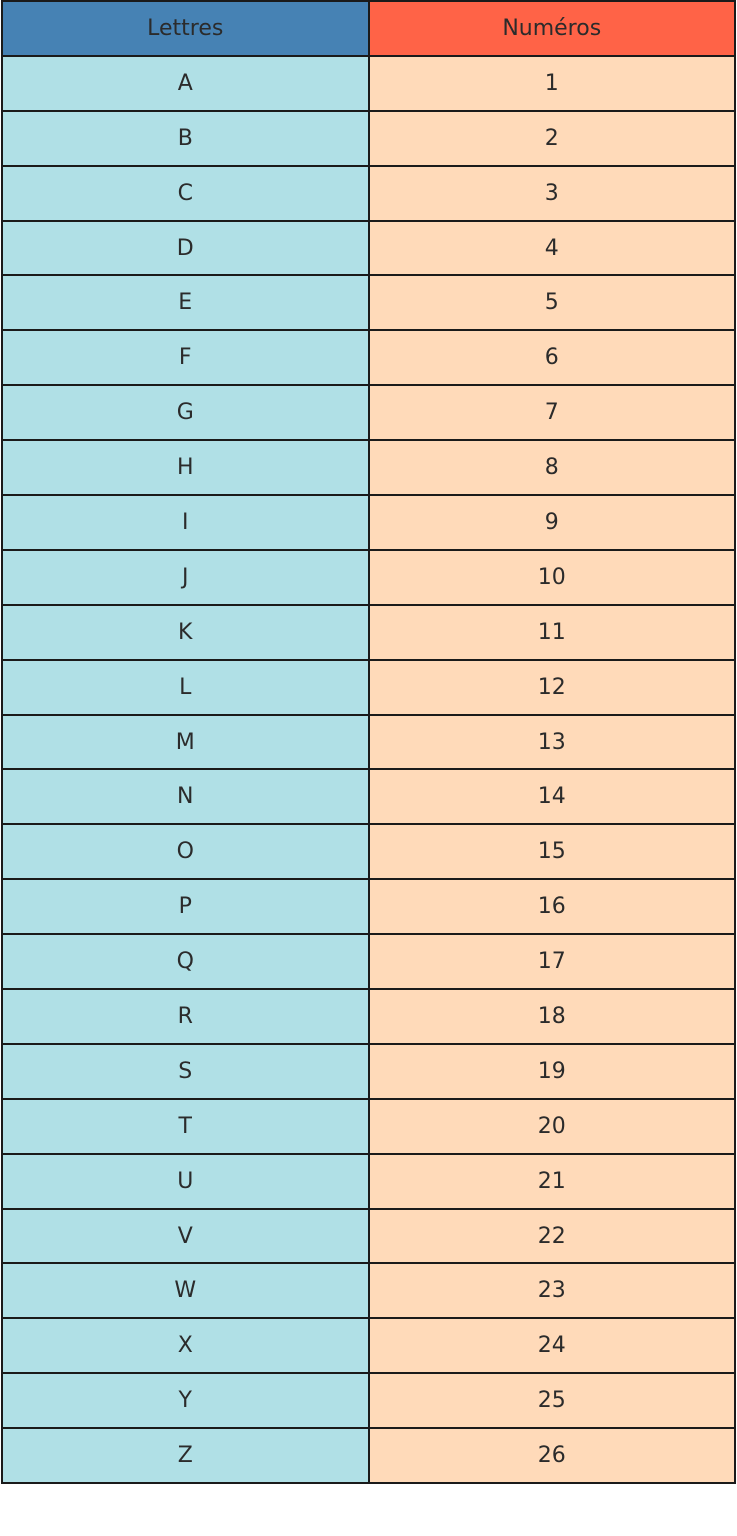  I want to click on letter-cell: D, so click(185, 248).